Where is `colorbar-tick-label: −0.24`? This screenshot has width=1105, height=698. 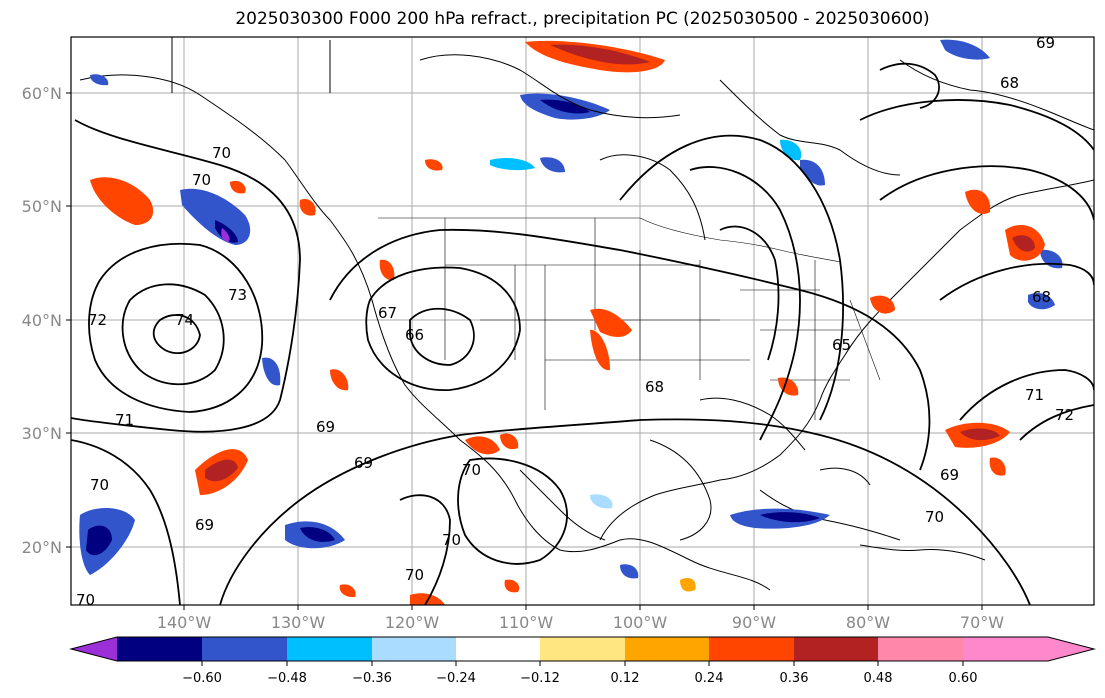 colorbar-tick-label: −0.24 is located at coordinates (456, 678).